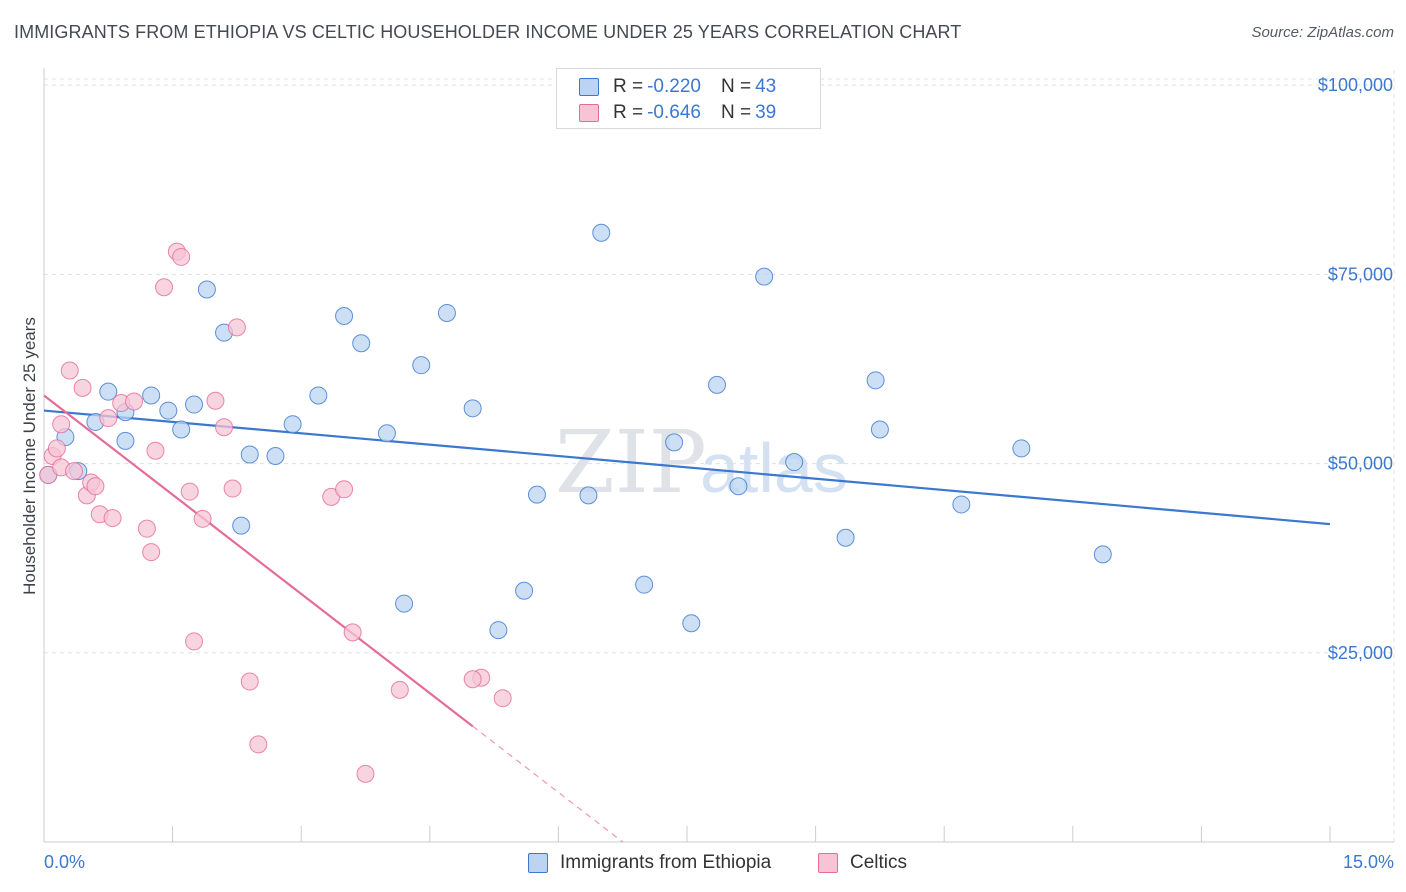 Image resolution: width=1406 pixels, height=892 pixels. What do you see at coordinates (258, 561) in the screenshot?
I see `trend-line-celtics` at bounding box center [258, 561].